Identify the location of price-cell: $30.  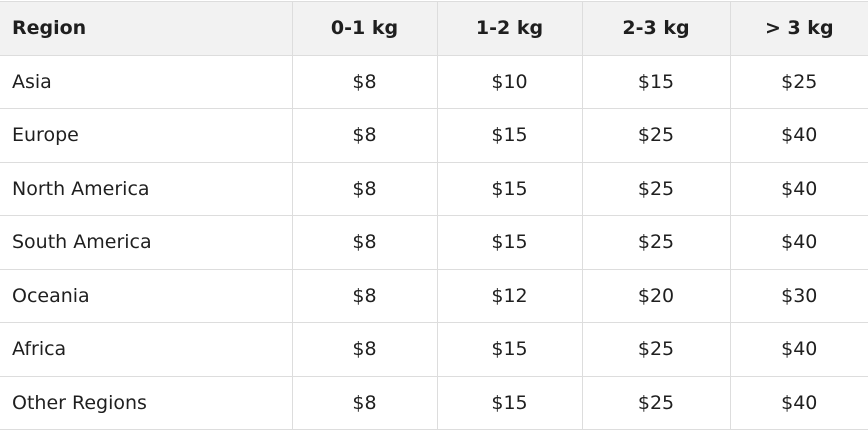
(798, 295).